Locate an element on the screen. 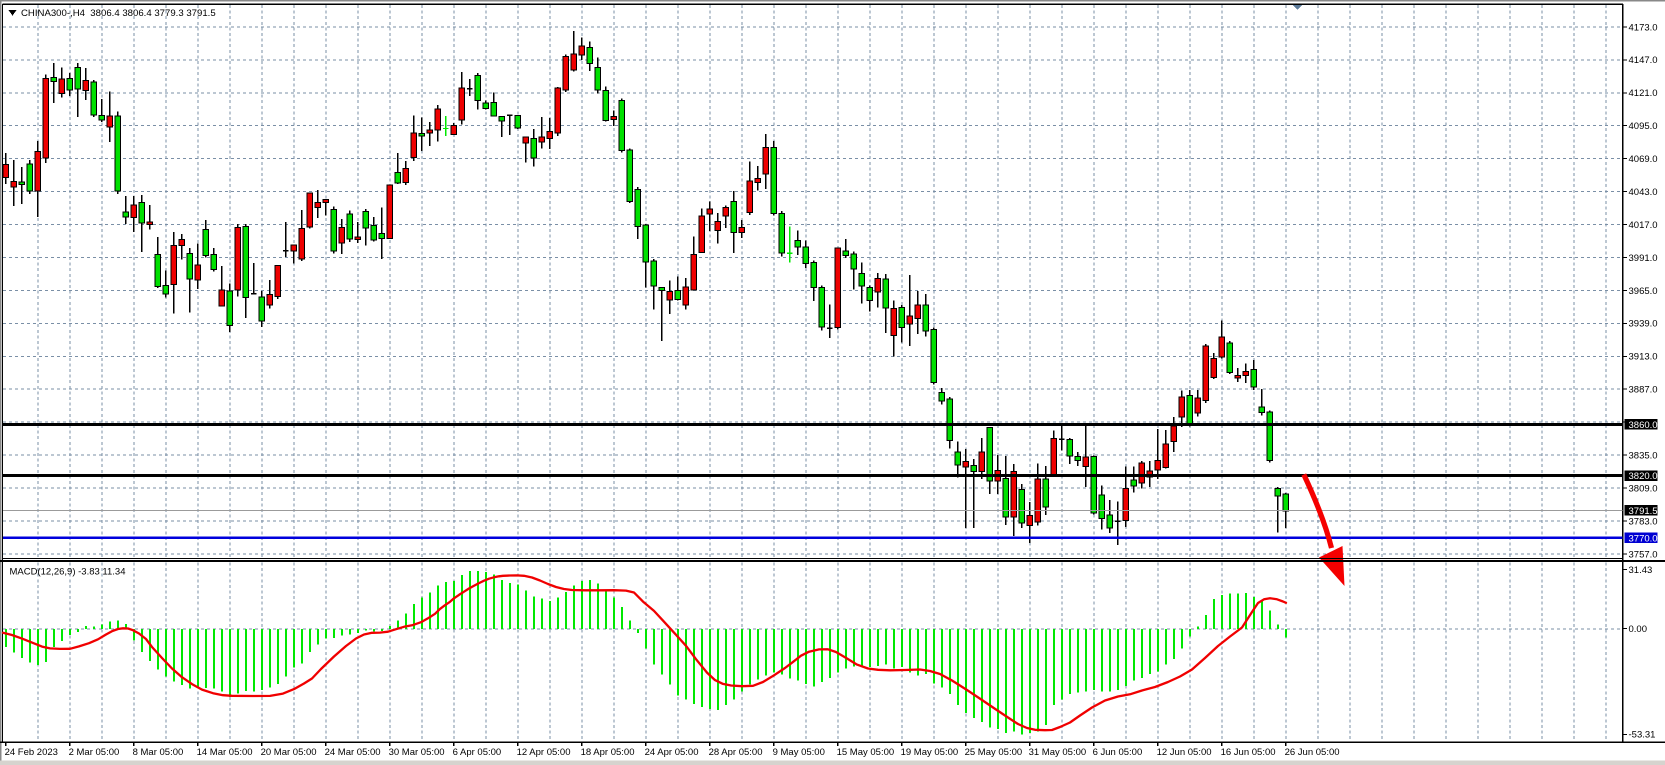  svg-text: 3939.0 is located at coordinates (1643, 324).